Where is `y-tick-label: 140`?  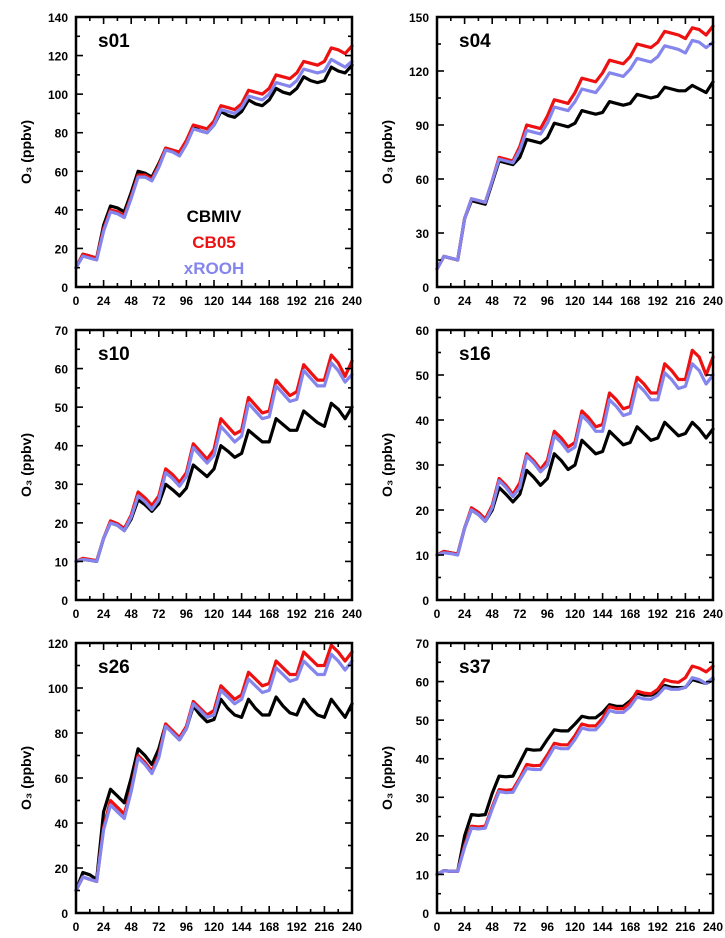
y-tick-label: 140 is located at coordinates (58, 18).